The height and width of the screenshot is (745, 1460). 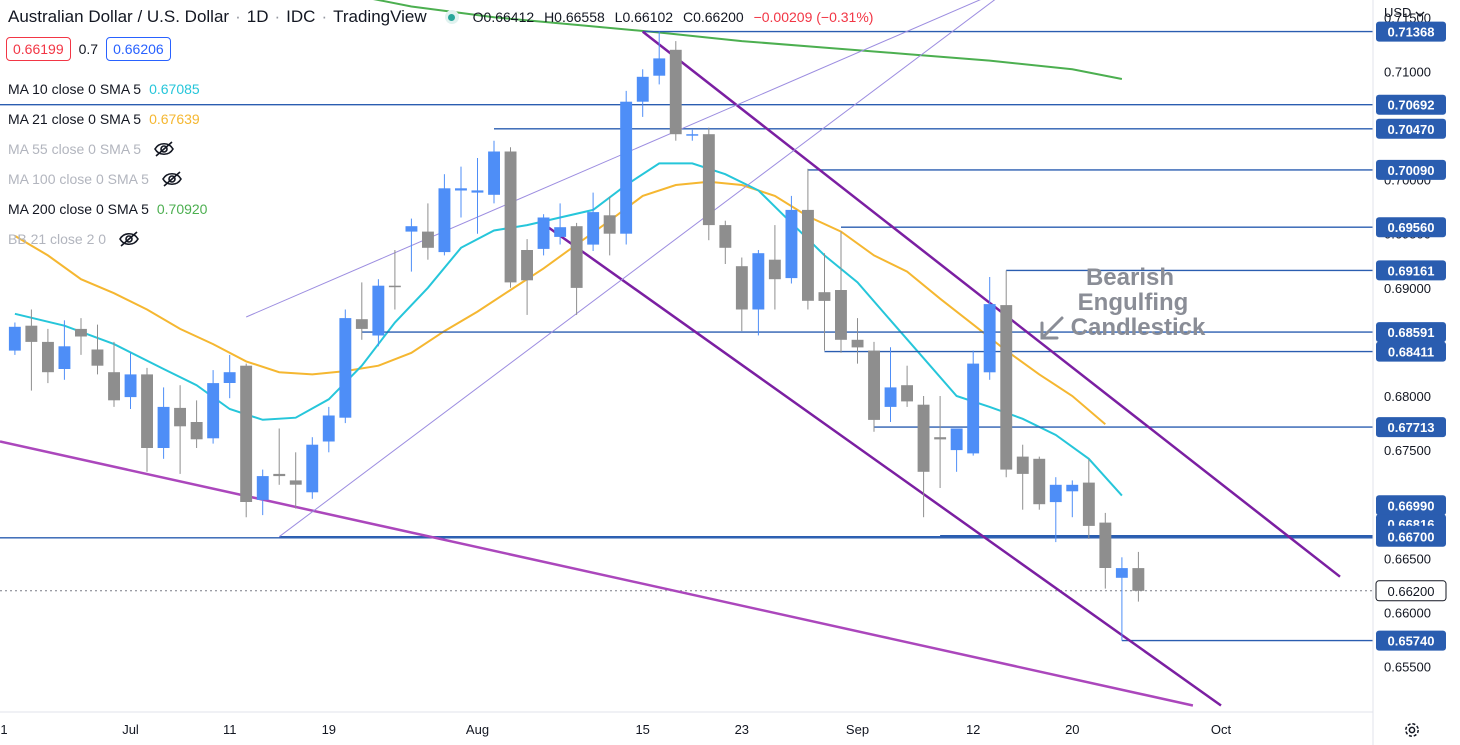 I want to click on price-level-label: 0.67713, so click(x=1411, y=427).